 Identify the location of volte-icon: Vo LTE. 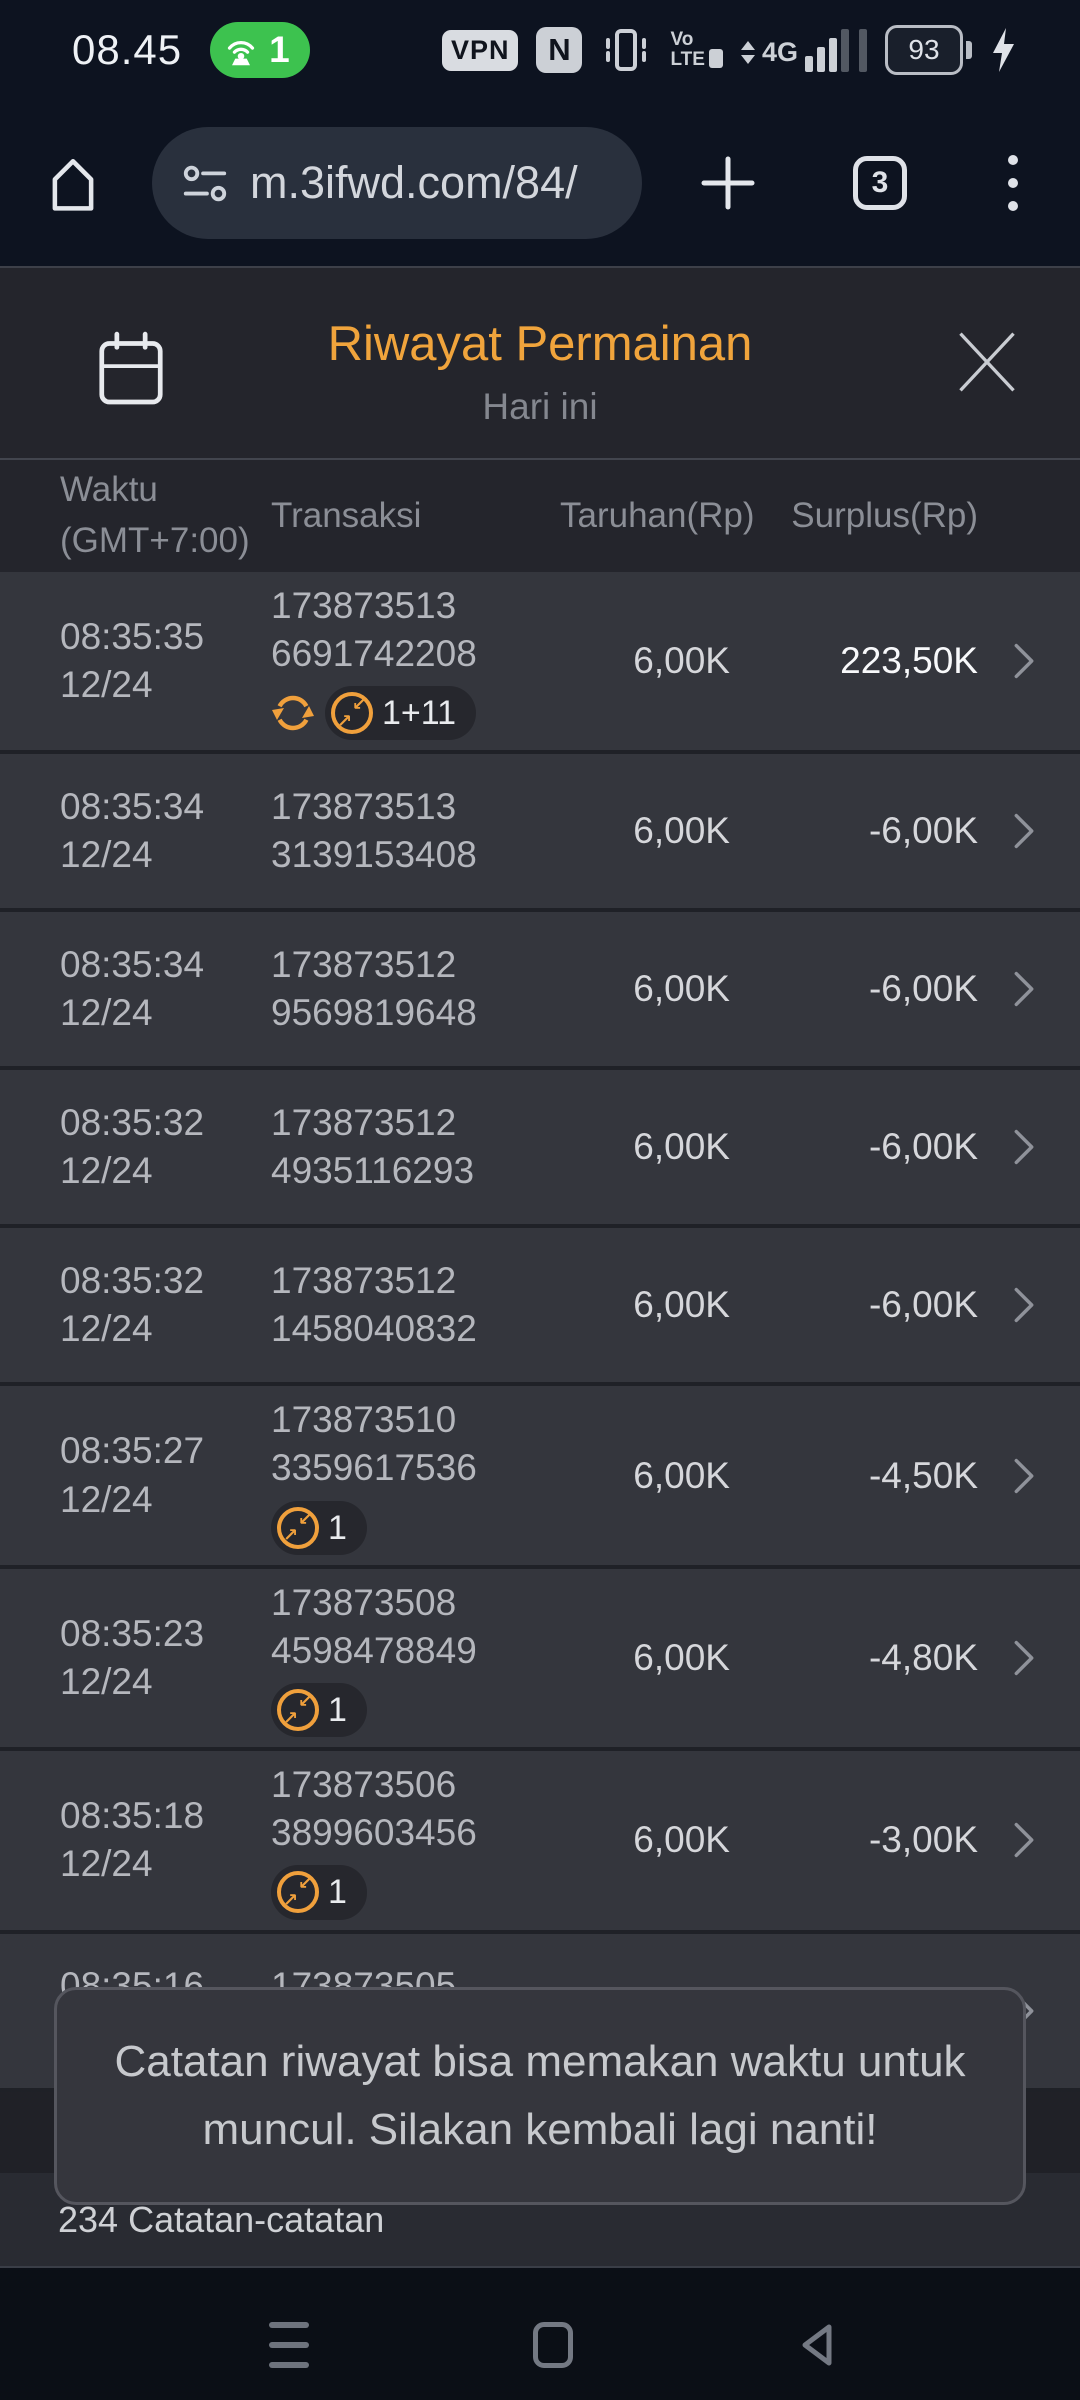
(696, 49).